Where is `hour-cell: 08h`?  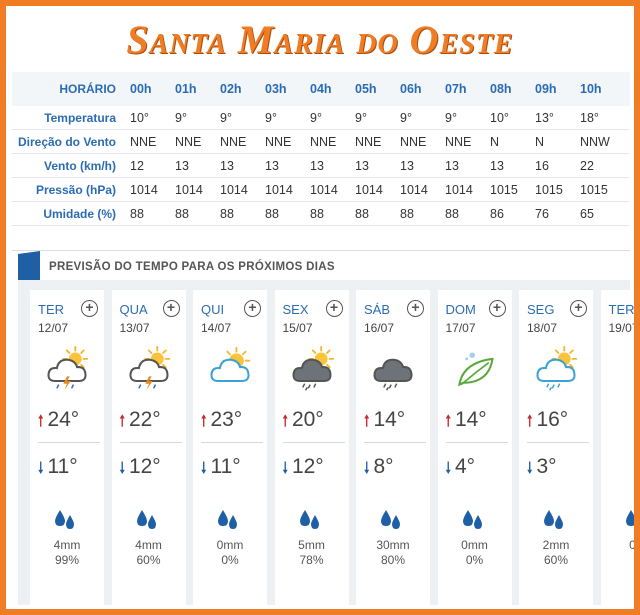
hour-cell: 08h is located at coordinates (501, 89).